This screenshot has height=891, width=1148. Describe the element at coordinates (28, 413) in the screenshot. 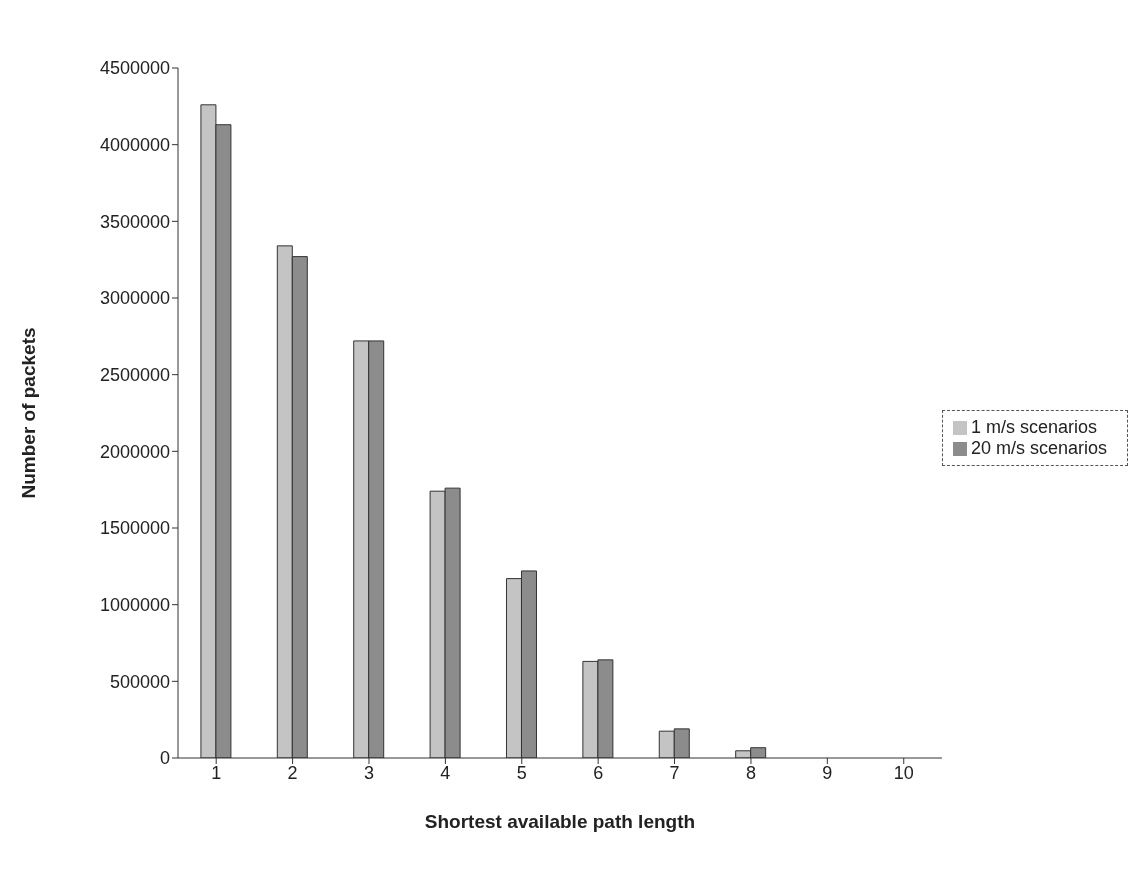

I see `y-axis-title: Number of packets` at that location.